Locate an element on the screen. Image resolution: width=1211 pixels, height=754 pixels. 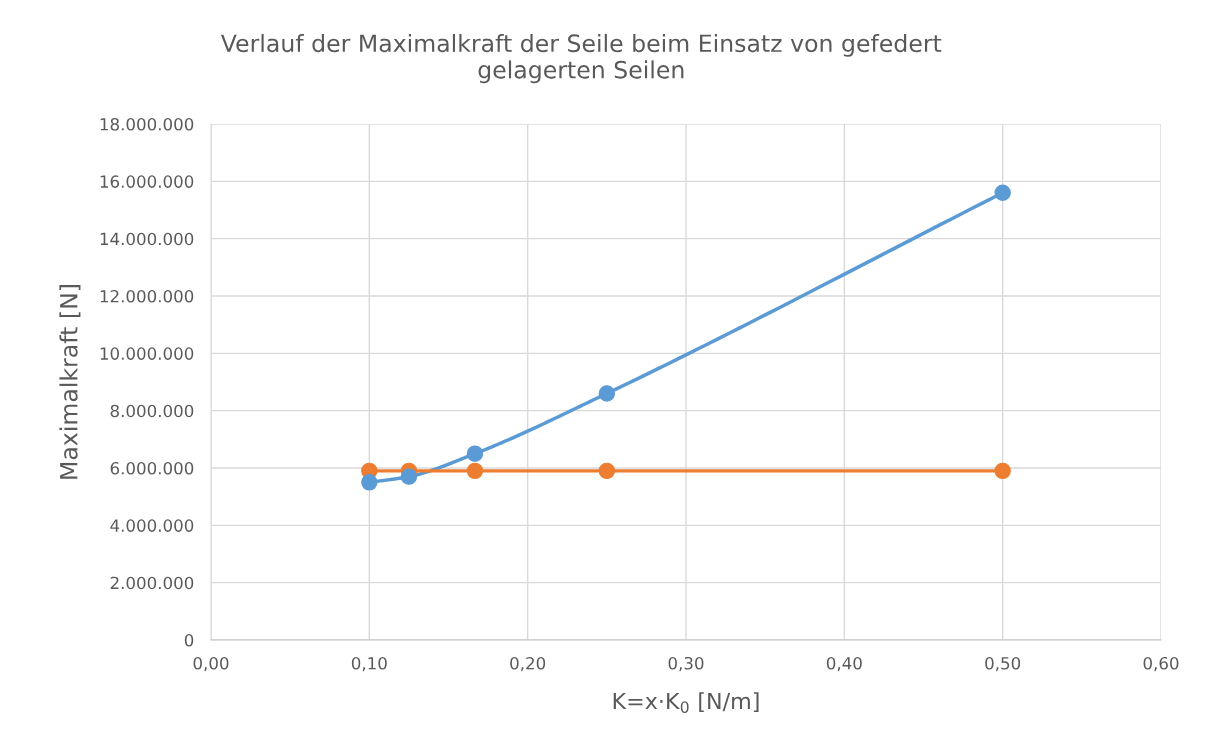
y-tick-label: 10.000.000 is located at coordinates (147, 353).